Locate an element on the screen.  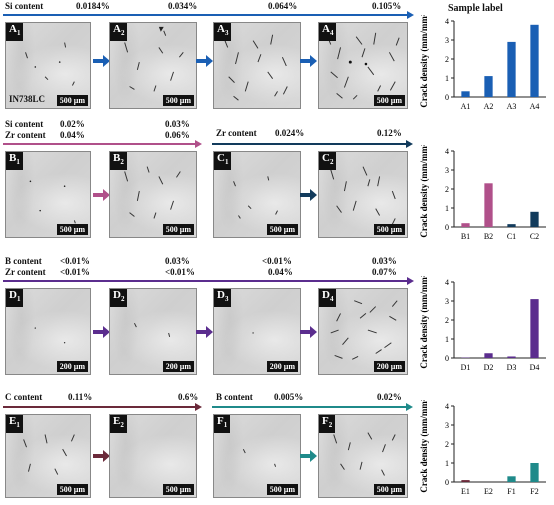
scale-bar-d3: 200 µm is located at coordinates (282, 366).